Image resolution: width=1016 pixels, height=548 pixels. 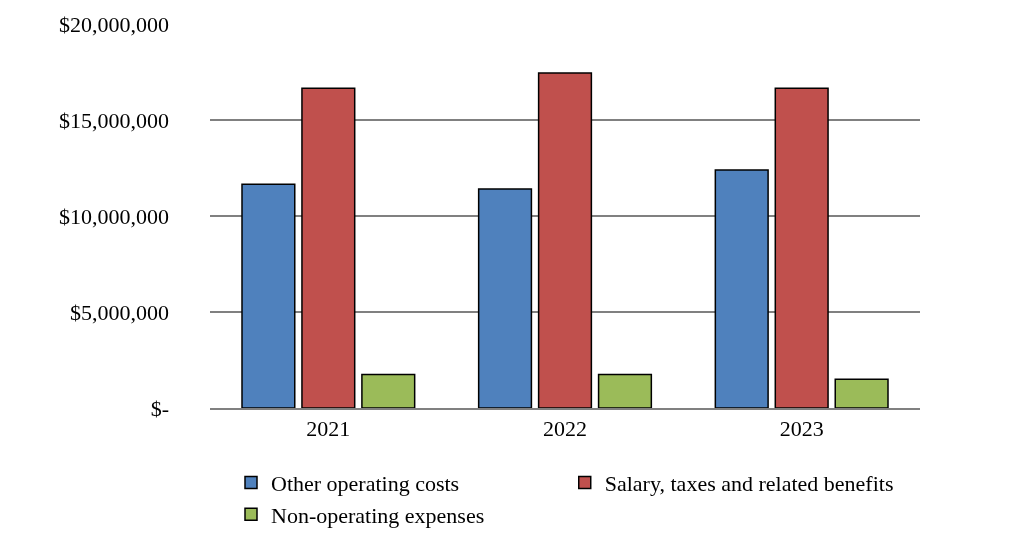 What do you see at coordinates (378, 515) in the screenshot?
I see `legend-label: Non-operating expenses` at bounding box center [378, 515].